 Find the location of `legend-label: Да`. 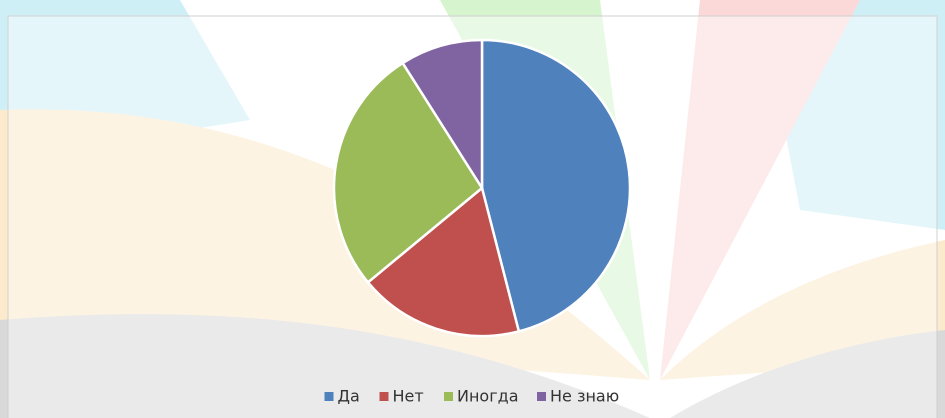

legend-label: Да is located at coordinates (349, 396).